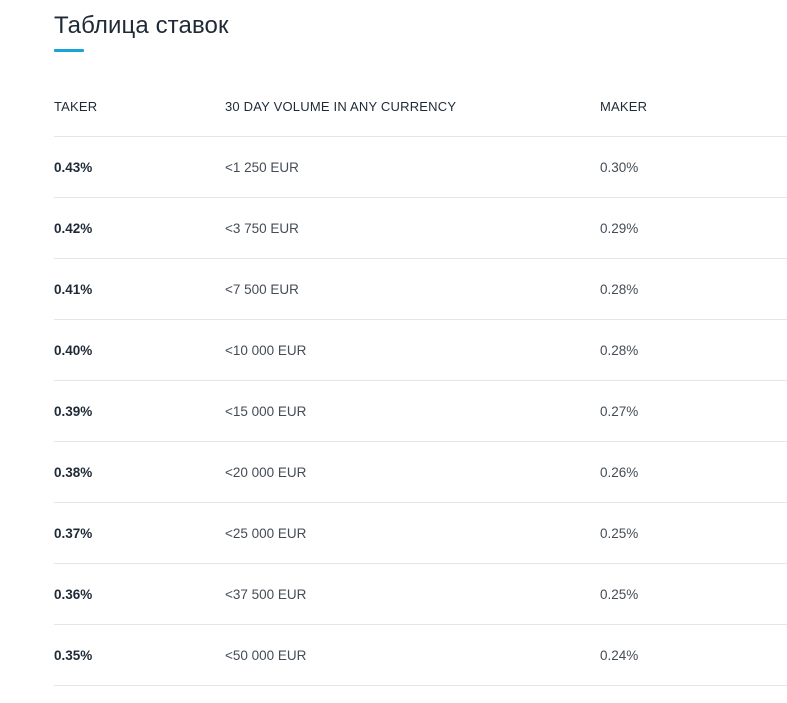 The image size is (787, 703). I want to click on maker-cell: 0.24%, so click(619, 655).